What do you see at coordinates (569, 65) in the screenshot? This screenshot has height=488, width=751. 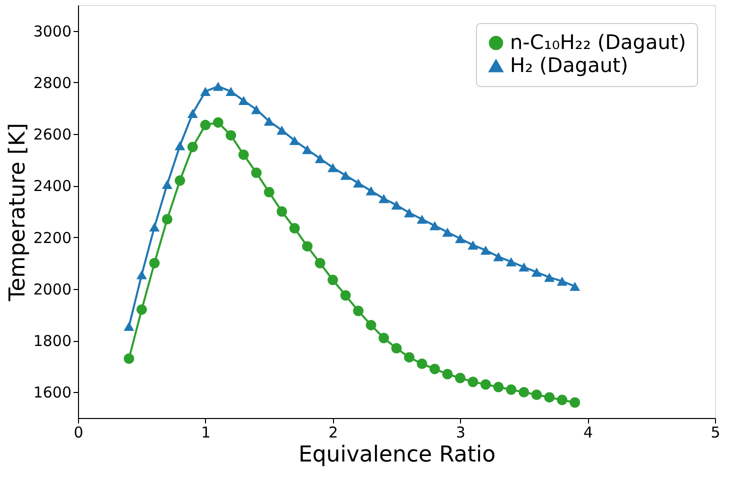 I see `legend-label: H₂ (Dagaut)` at bounding box center [569, 65].